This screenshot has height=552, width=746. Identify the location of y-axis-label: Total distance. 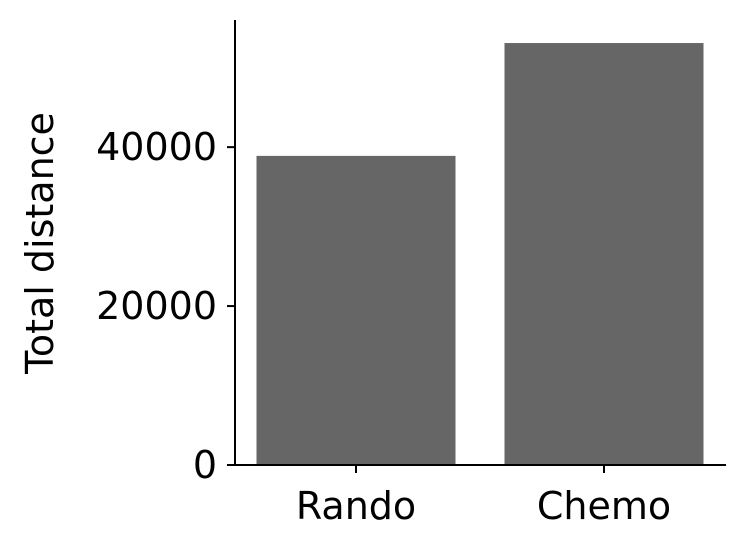
(40, 243).